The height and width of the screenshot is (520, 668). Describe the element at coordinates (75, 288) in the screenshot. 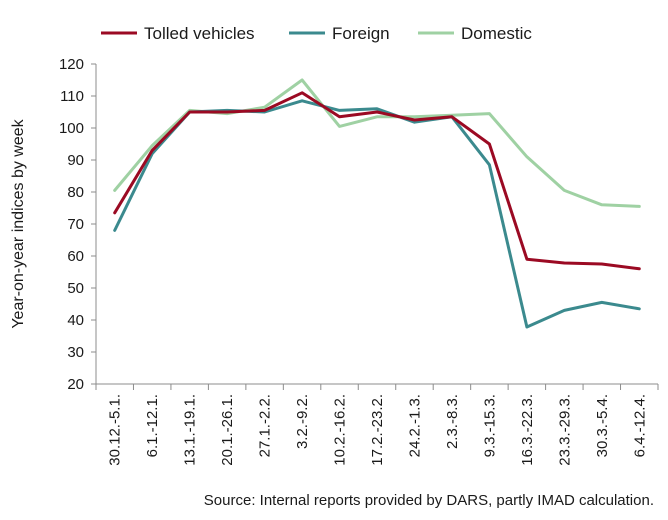

I see `y-tick-label: 50` at that location.